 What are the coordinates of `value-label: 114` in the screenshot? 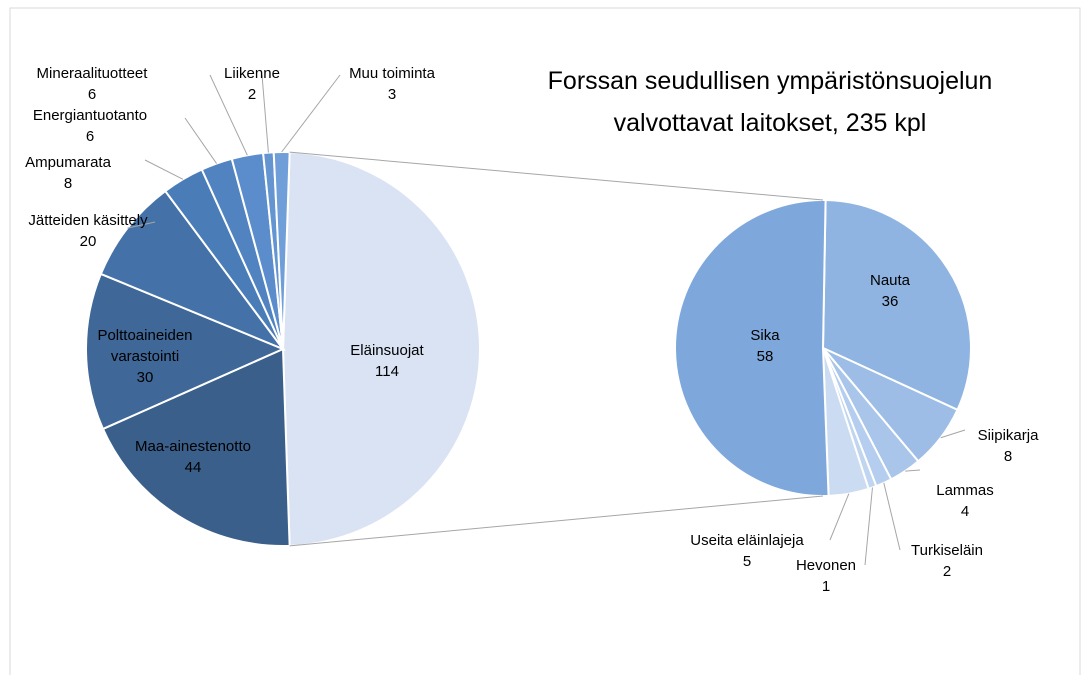 It's located at (387, 371).